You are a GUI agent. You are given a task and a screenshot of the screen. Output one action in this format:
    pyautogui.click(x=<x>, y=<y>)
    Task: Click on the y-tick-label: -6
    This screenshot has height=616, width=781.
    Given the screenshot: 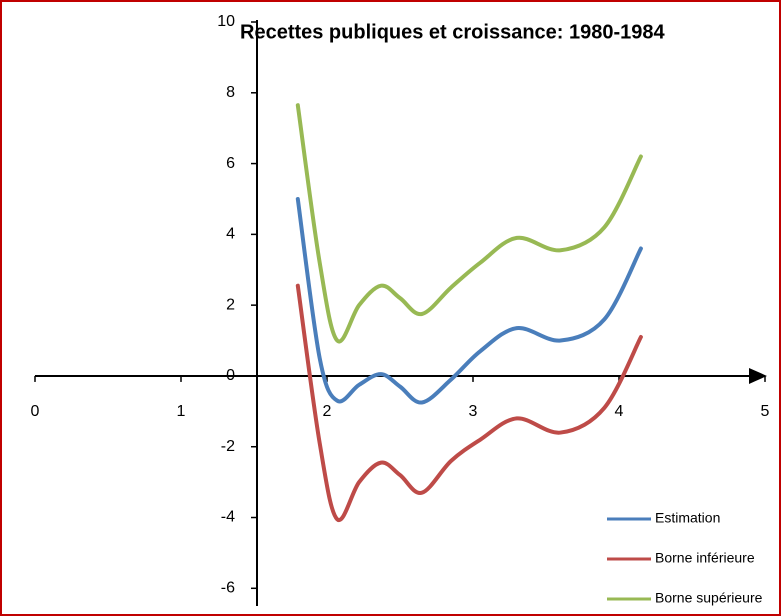 What is the action you would take?
    pyautogui.click(x=228, y=588)
    